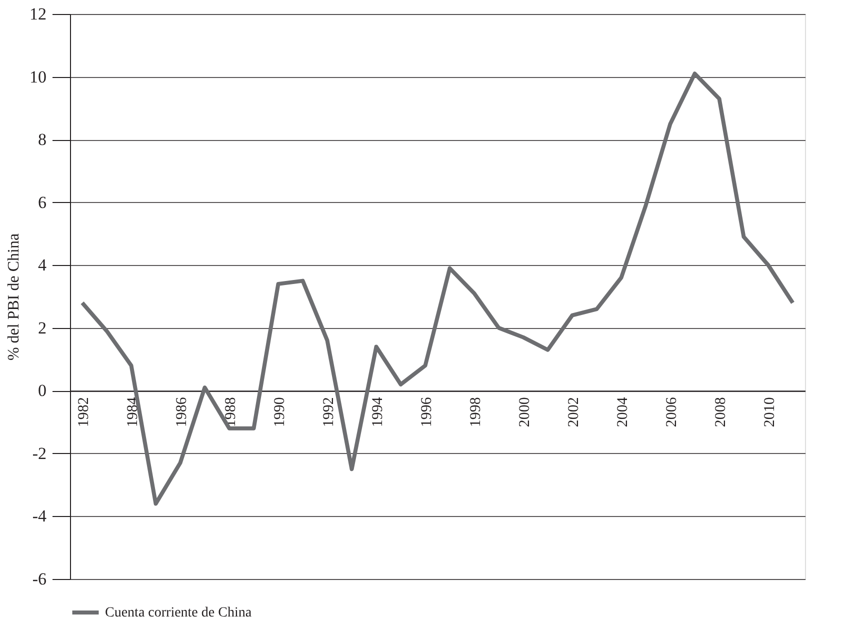 The image size is (857, 632). I want to click on y-tick-label: 4, so click(42, 265).